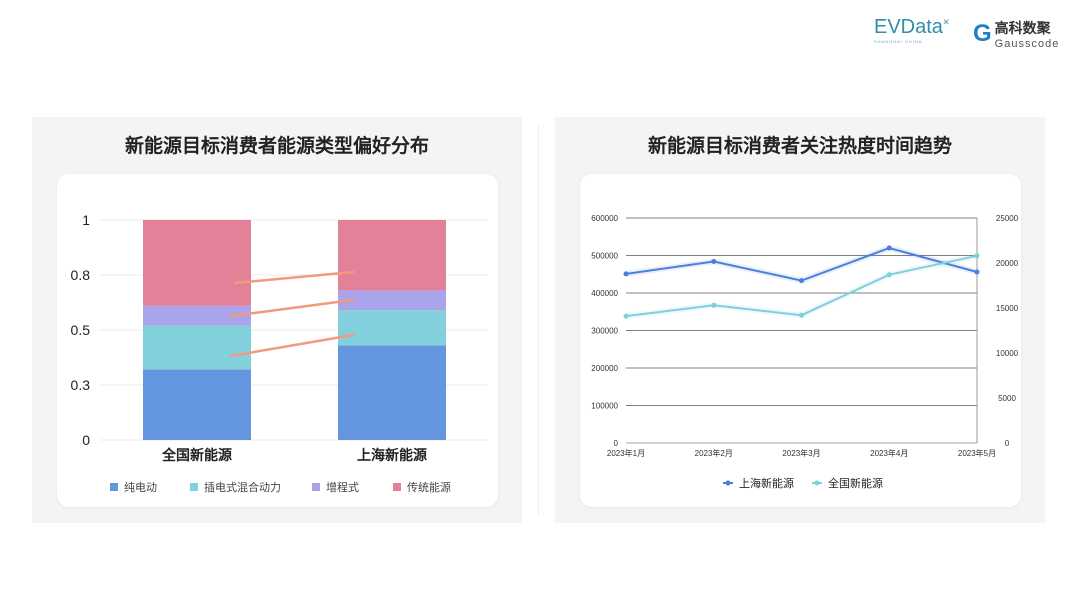 Image resolution: width=1080 pixels, height=608 pixels. What do you see at coordinates (1007, 398) in the screenshot?
I see `right-y-tick-label: 5000` at bounding box center [1007, 398].